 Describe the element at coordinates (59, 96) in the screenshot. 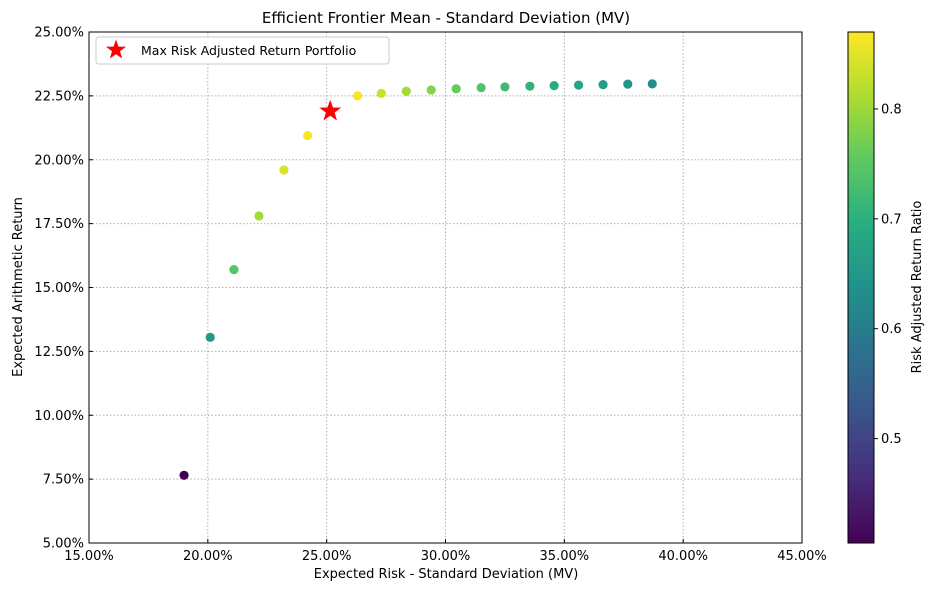

I see `y-tick-label: 22.50%` at that location.